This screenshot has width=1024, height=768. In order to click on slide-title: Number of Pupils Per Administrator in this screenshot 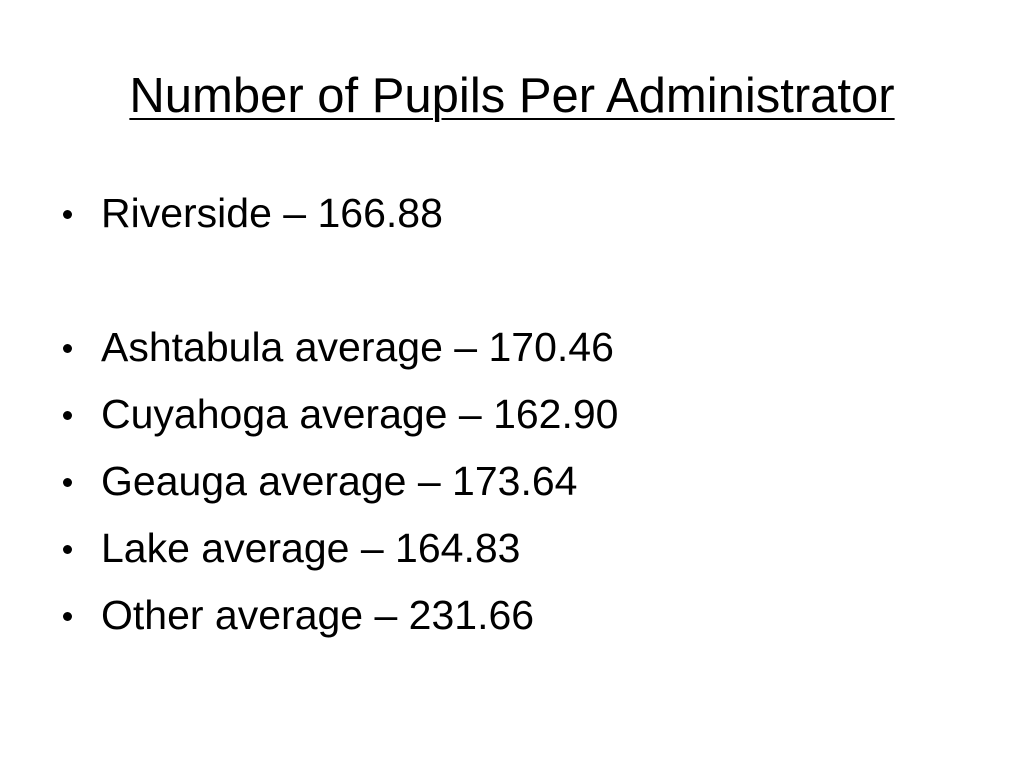, I will do `click(512, 96)`.